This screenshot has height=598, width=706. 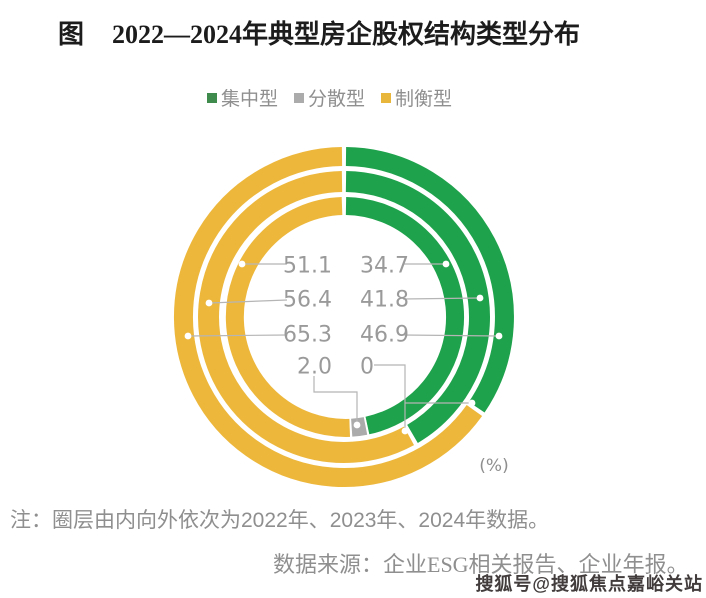 What do you see at coordinates (424, 99) in the screenshot?
I see `legend-label-balanced: 制衡型` at bounding box center [424, 99].